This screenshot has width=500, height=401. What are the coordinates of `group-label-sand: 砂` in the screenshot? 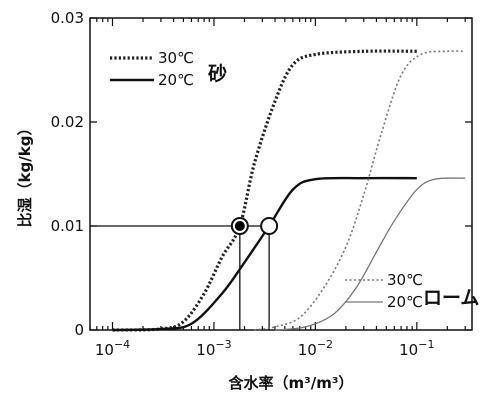 It's located at (217, 74).